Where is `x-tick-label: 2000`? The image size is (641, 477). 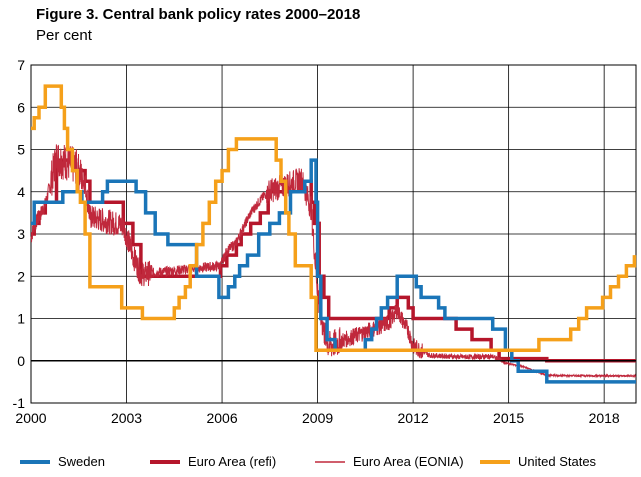 x-tick-label: 2000 is located at coordinates (30, 418).